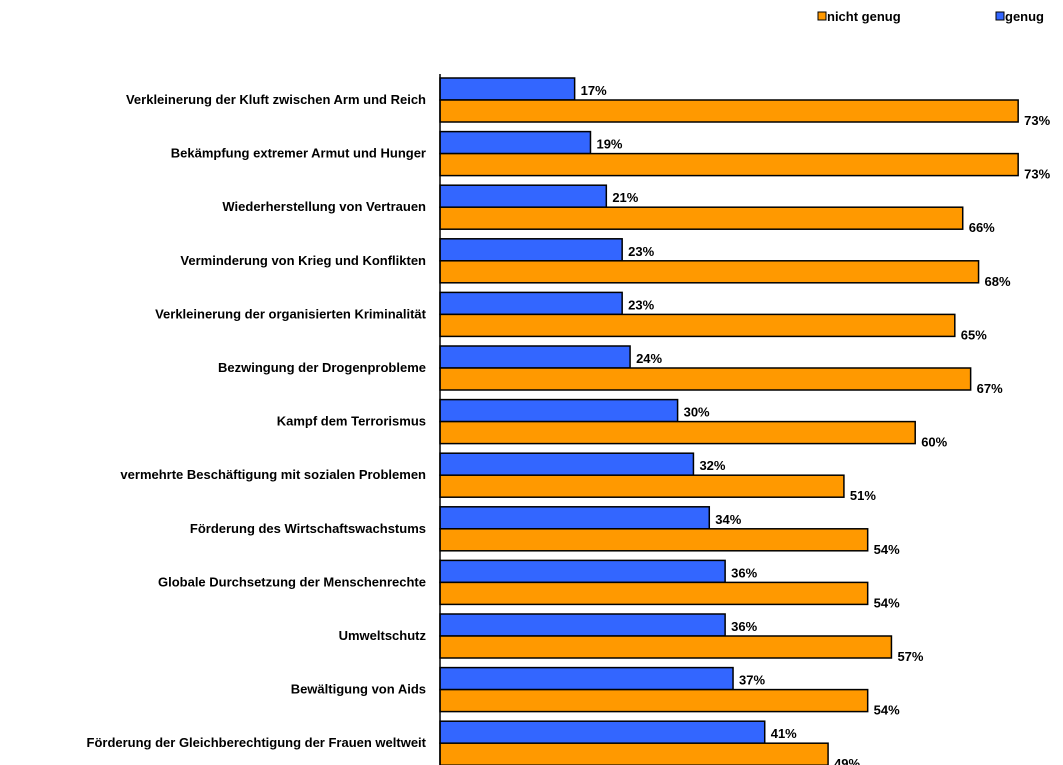 Image resolution: width=1063 pixels, height=765 pixels. Describe the element at coordinates (575, 518) in the screenshot. I see `bar-genug-forderung-des-wirtschaftswachstums` at that location.